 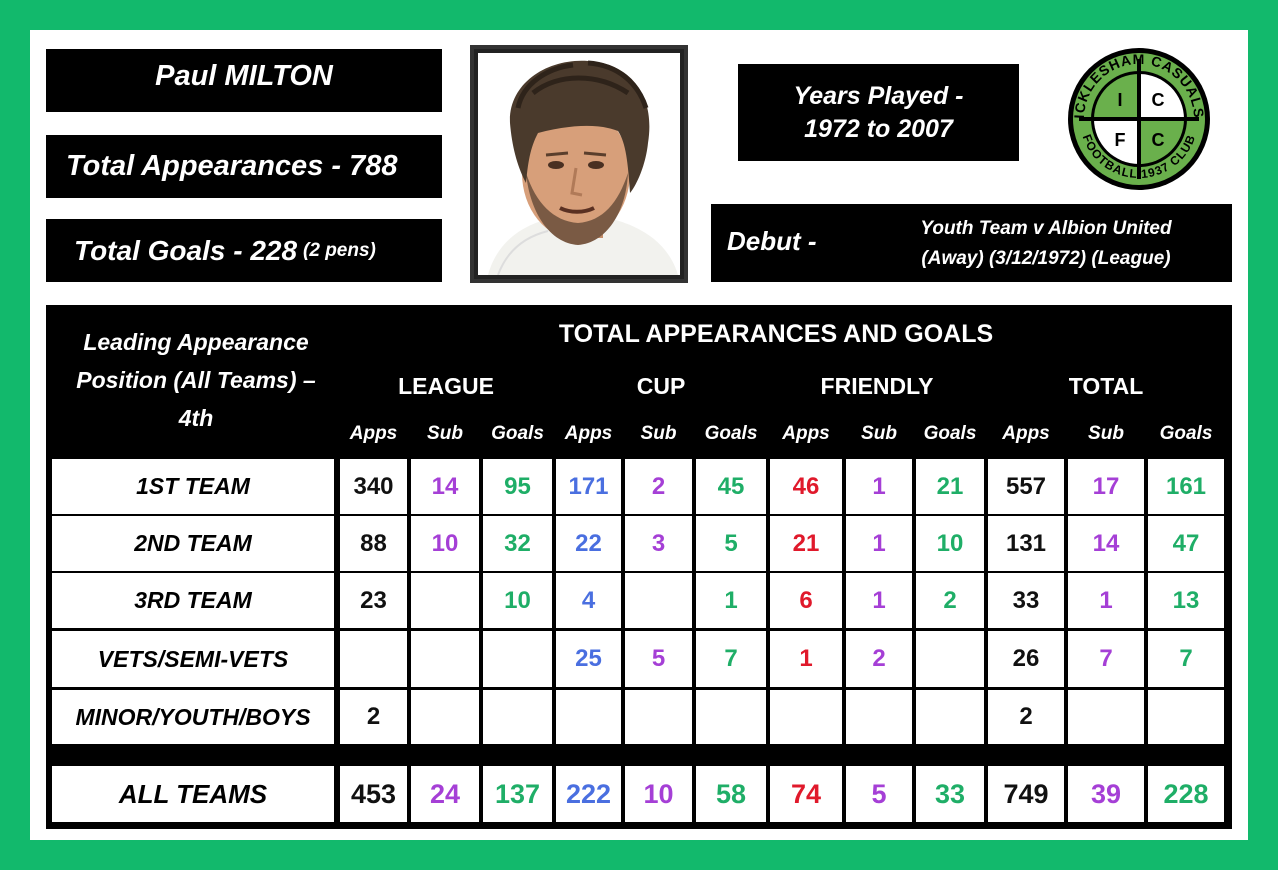 I want to click on years-played-box: Years Played - 1972 to 2007, so click(x=878, y=112).